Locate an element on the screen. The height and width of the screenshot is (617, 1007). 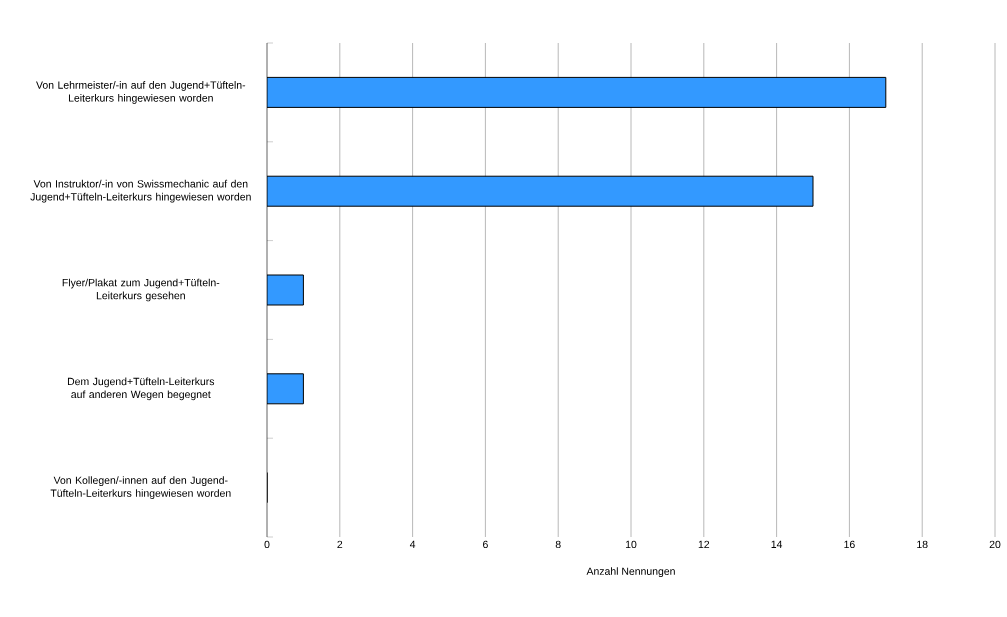
x-tick-label: 16 is located at coordinates (849, 544).